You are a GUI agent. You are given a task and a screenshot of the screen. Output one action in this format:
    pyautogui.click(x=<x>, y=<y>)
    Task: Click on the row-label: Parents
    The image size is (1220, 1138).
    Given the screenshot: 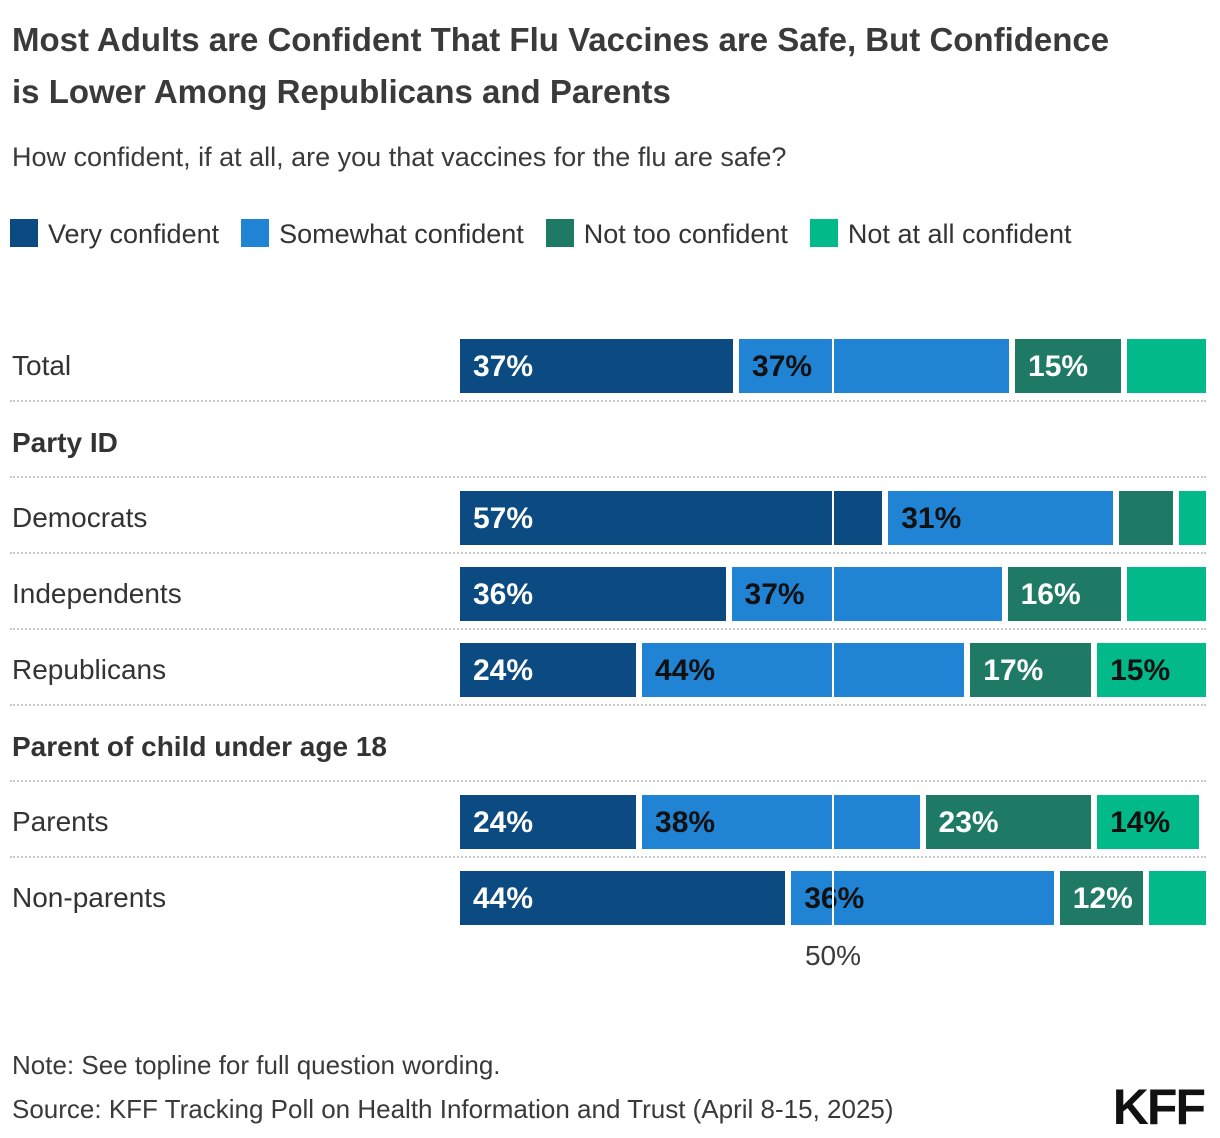 What is the action you would take?
    pyautogui.click(x=60, y=821)
    